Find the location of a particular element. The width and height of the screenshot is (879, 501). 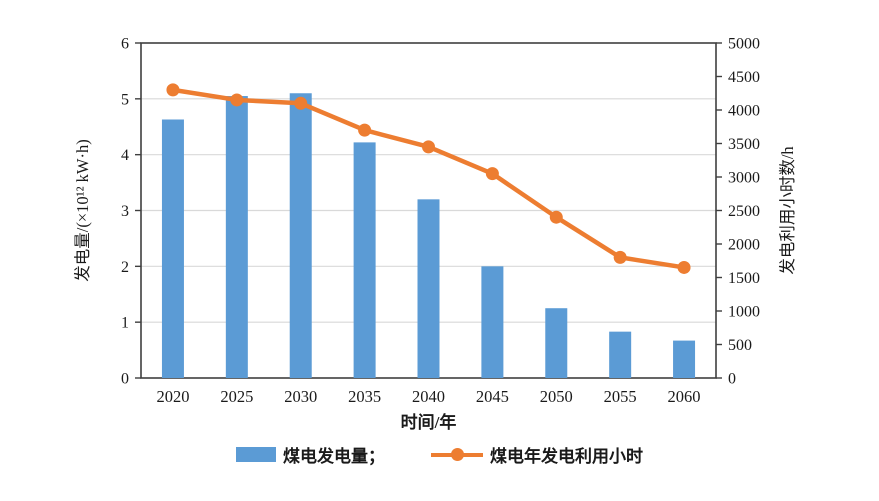

bar-2050 is located at coordinates (556, 343).